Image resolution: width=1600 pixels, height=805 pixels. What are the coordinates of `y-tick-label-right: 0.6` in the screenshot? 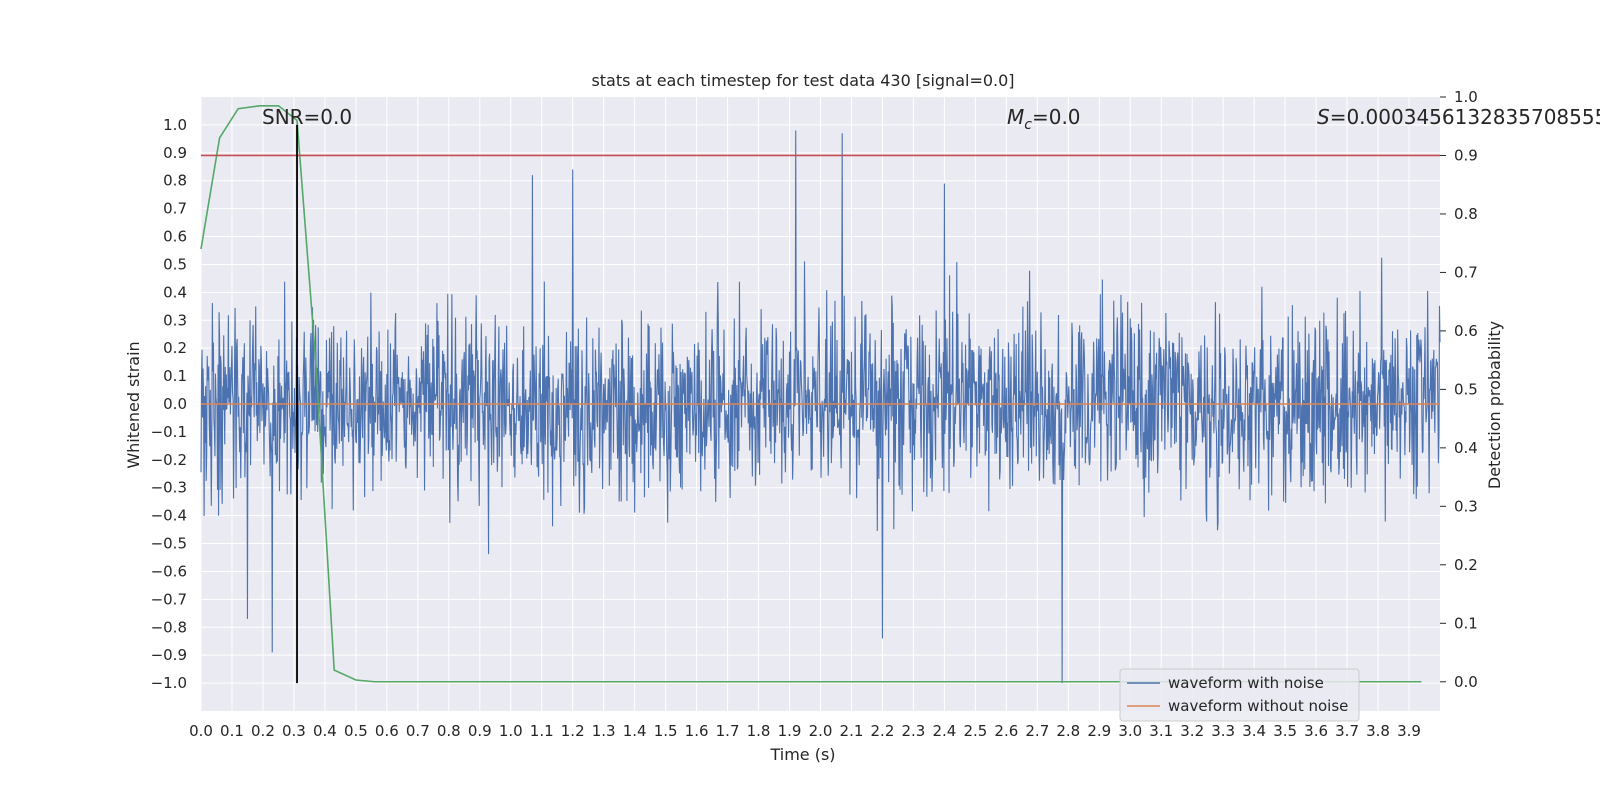 It's located at (1466, 331).